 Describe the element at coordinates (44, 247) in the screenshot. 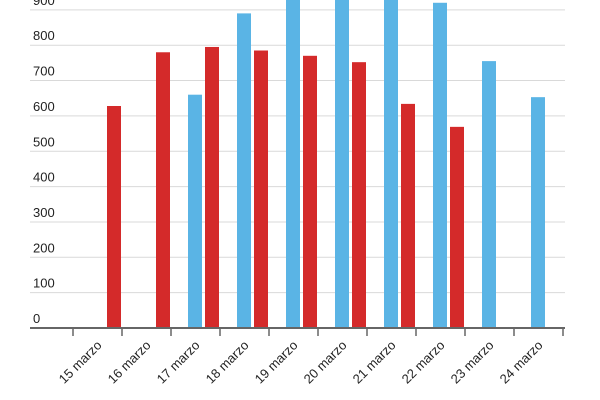

I see `y-tick-label: 200` at that location.